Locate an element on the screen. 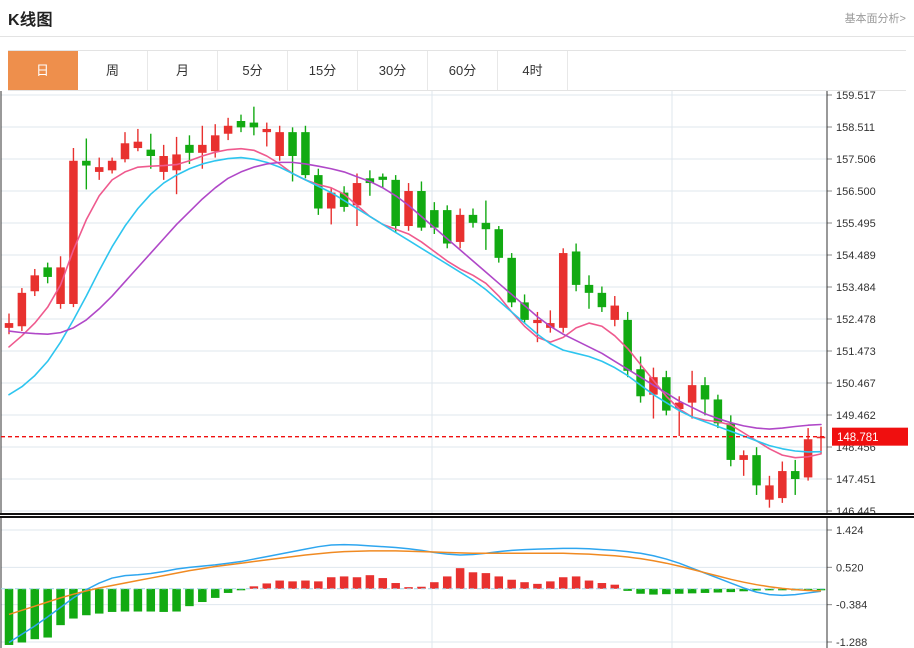  tab-1: 周 is located at coordinates (113, 70).